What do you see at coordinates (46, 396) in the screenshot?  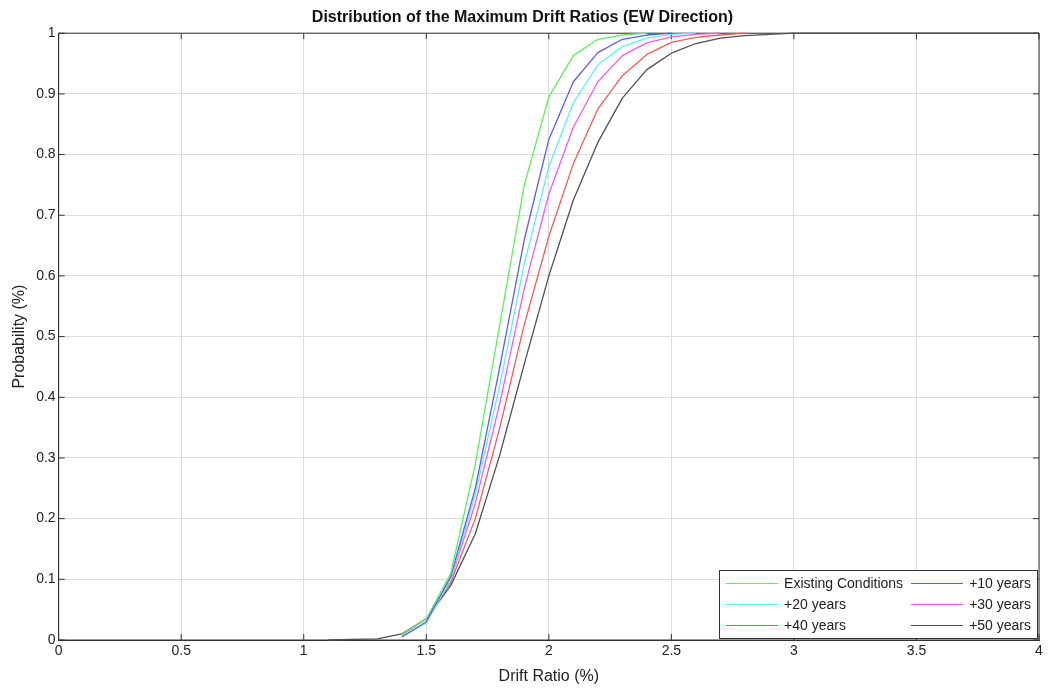 I see `y-tick-label: 0.4` at bounding box center [46, 396].